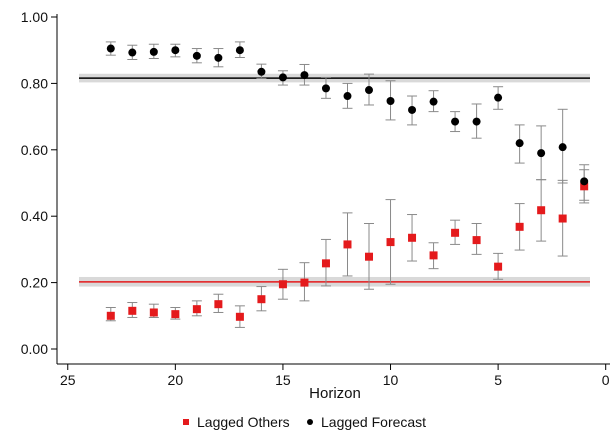 The width and height of the screenshot is (613, 436). Describe the element at coordinates (498, 380) in the screenshot. I see `x-tick-label: 5` at that location.